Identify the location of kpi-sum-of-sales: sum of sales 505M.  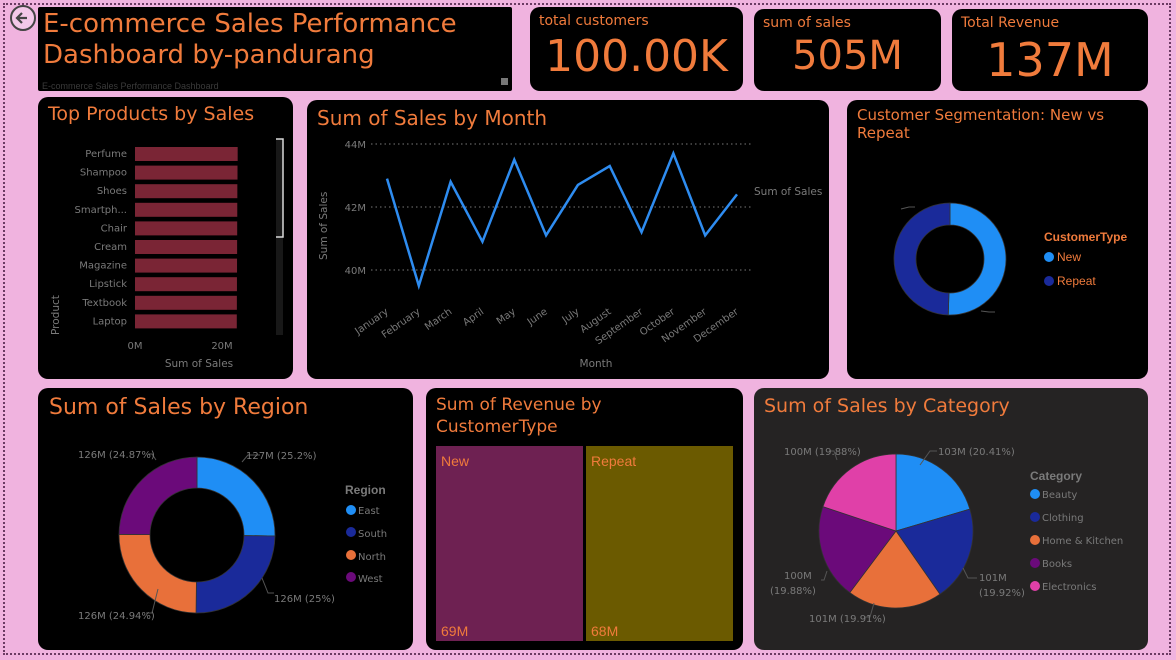
(847, 50).